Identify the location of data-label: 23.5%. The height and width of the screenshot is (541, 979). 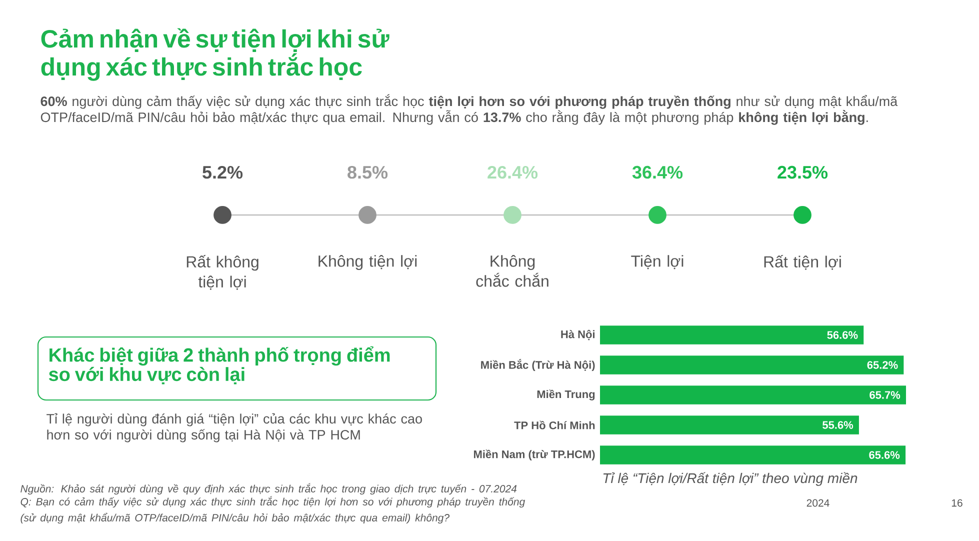
(803, 172).